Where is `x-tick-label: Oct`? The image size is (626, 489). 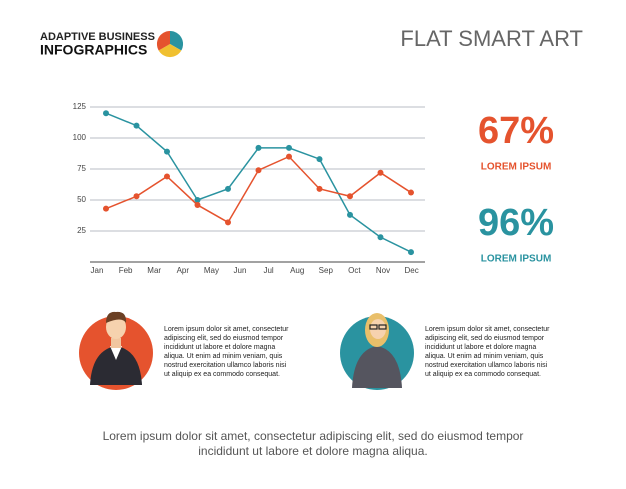 x-tick-label: Oct is located at coordinates (354, 270).